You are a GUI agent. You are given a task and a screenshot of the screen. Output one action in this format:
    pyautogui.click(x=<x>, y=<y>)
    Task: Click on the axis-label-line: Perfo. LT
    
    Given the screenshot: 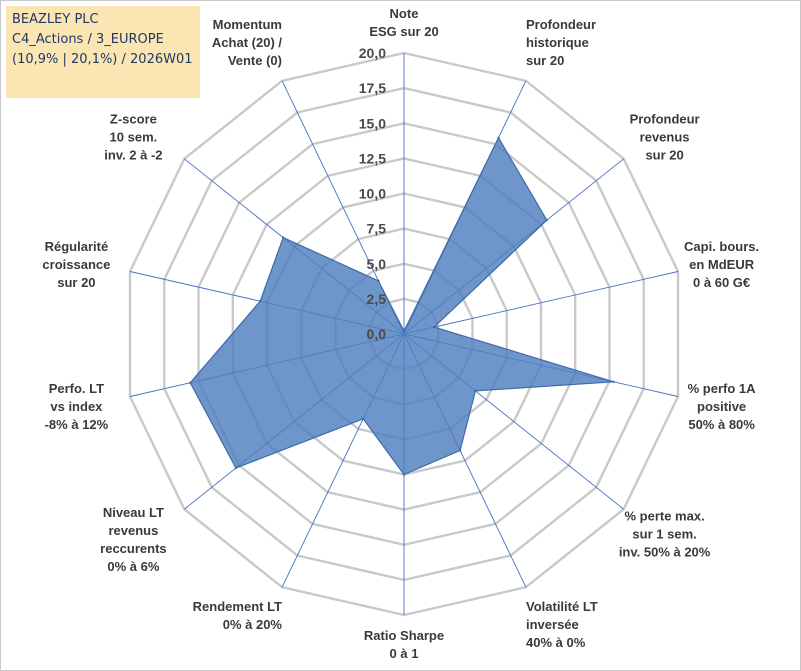 What is the action you would take?
    pyautogui.click(x=76, y=388)
    